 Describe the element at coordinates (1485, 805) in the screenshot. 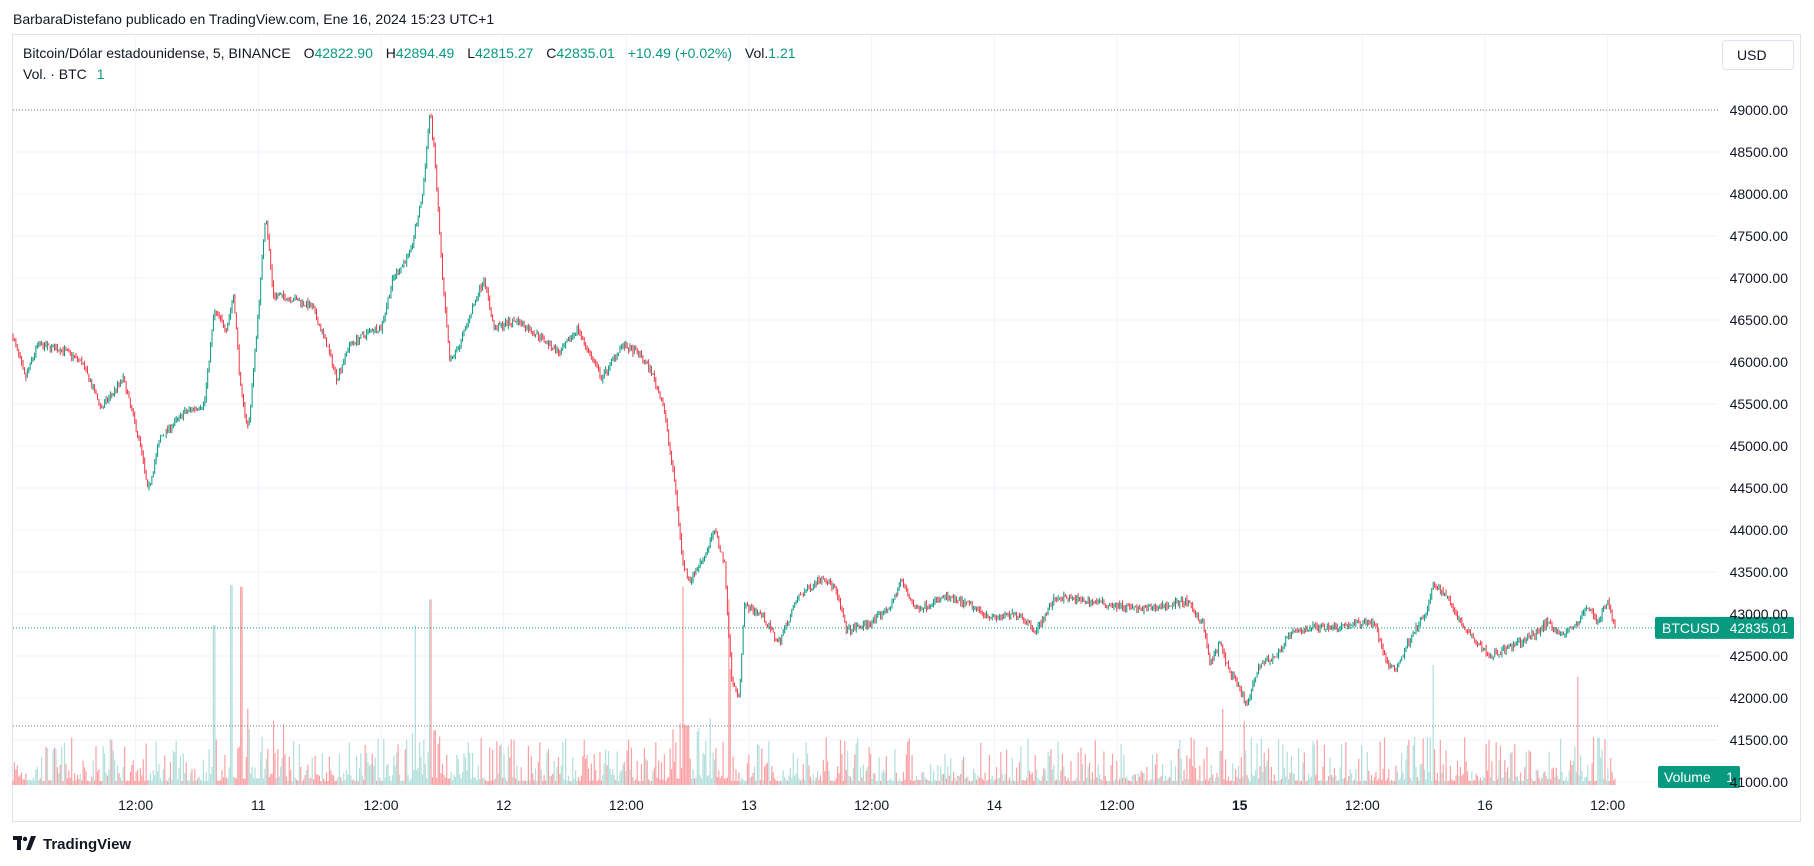

I see `time-tick-label: 16` at that location.